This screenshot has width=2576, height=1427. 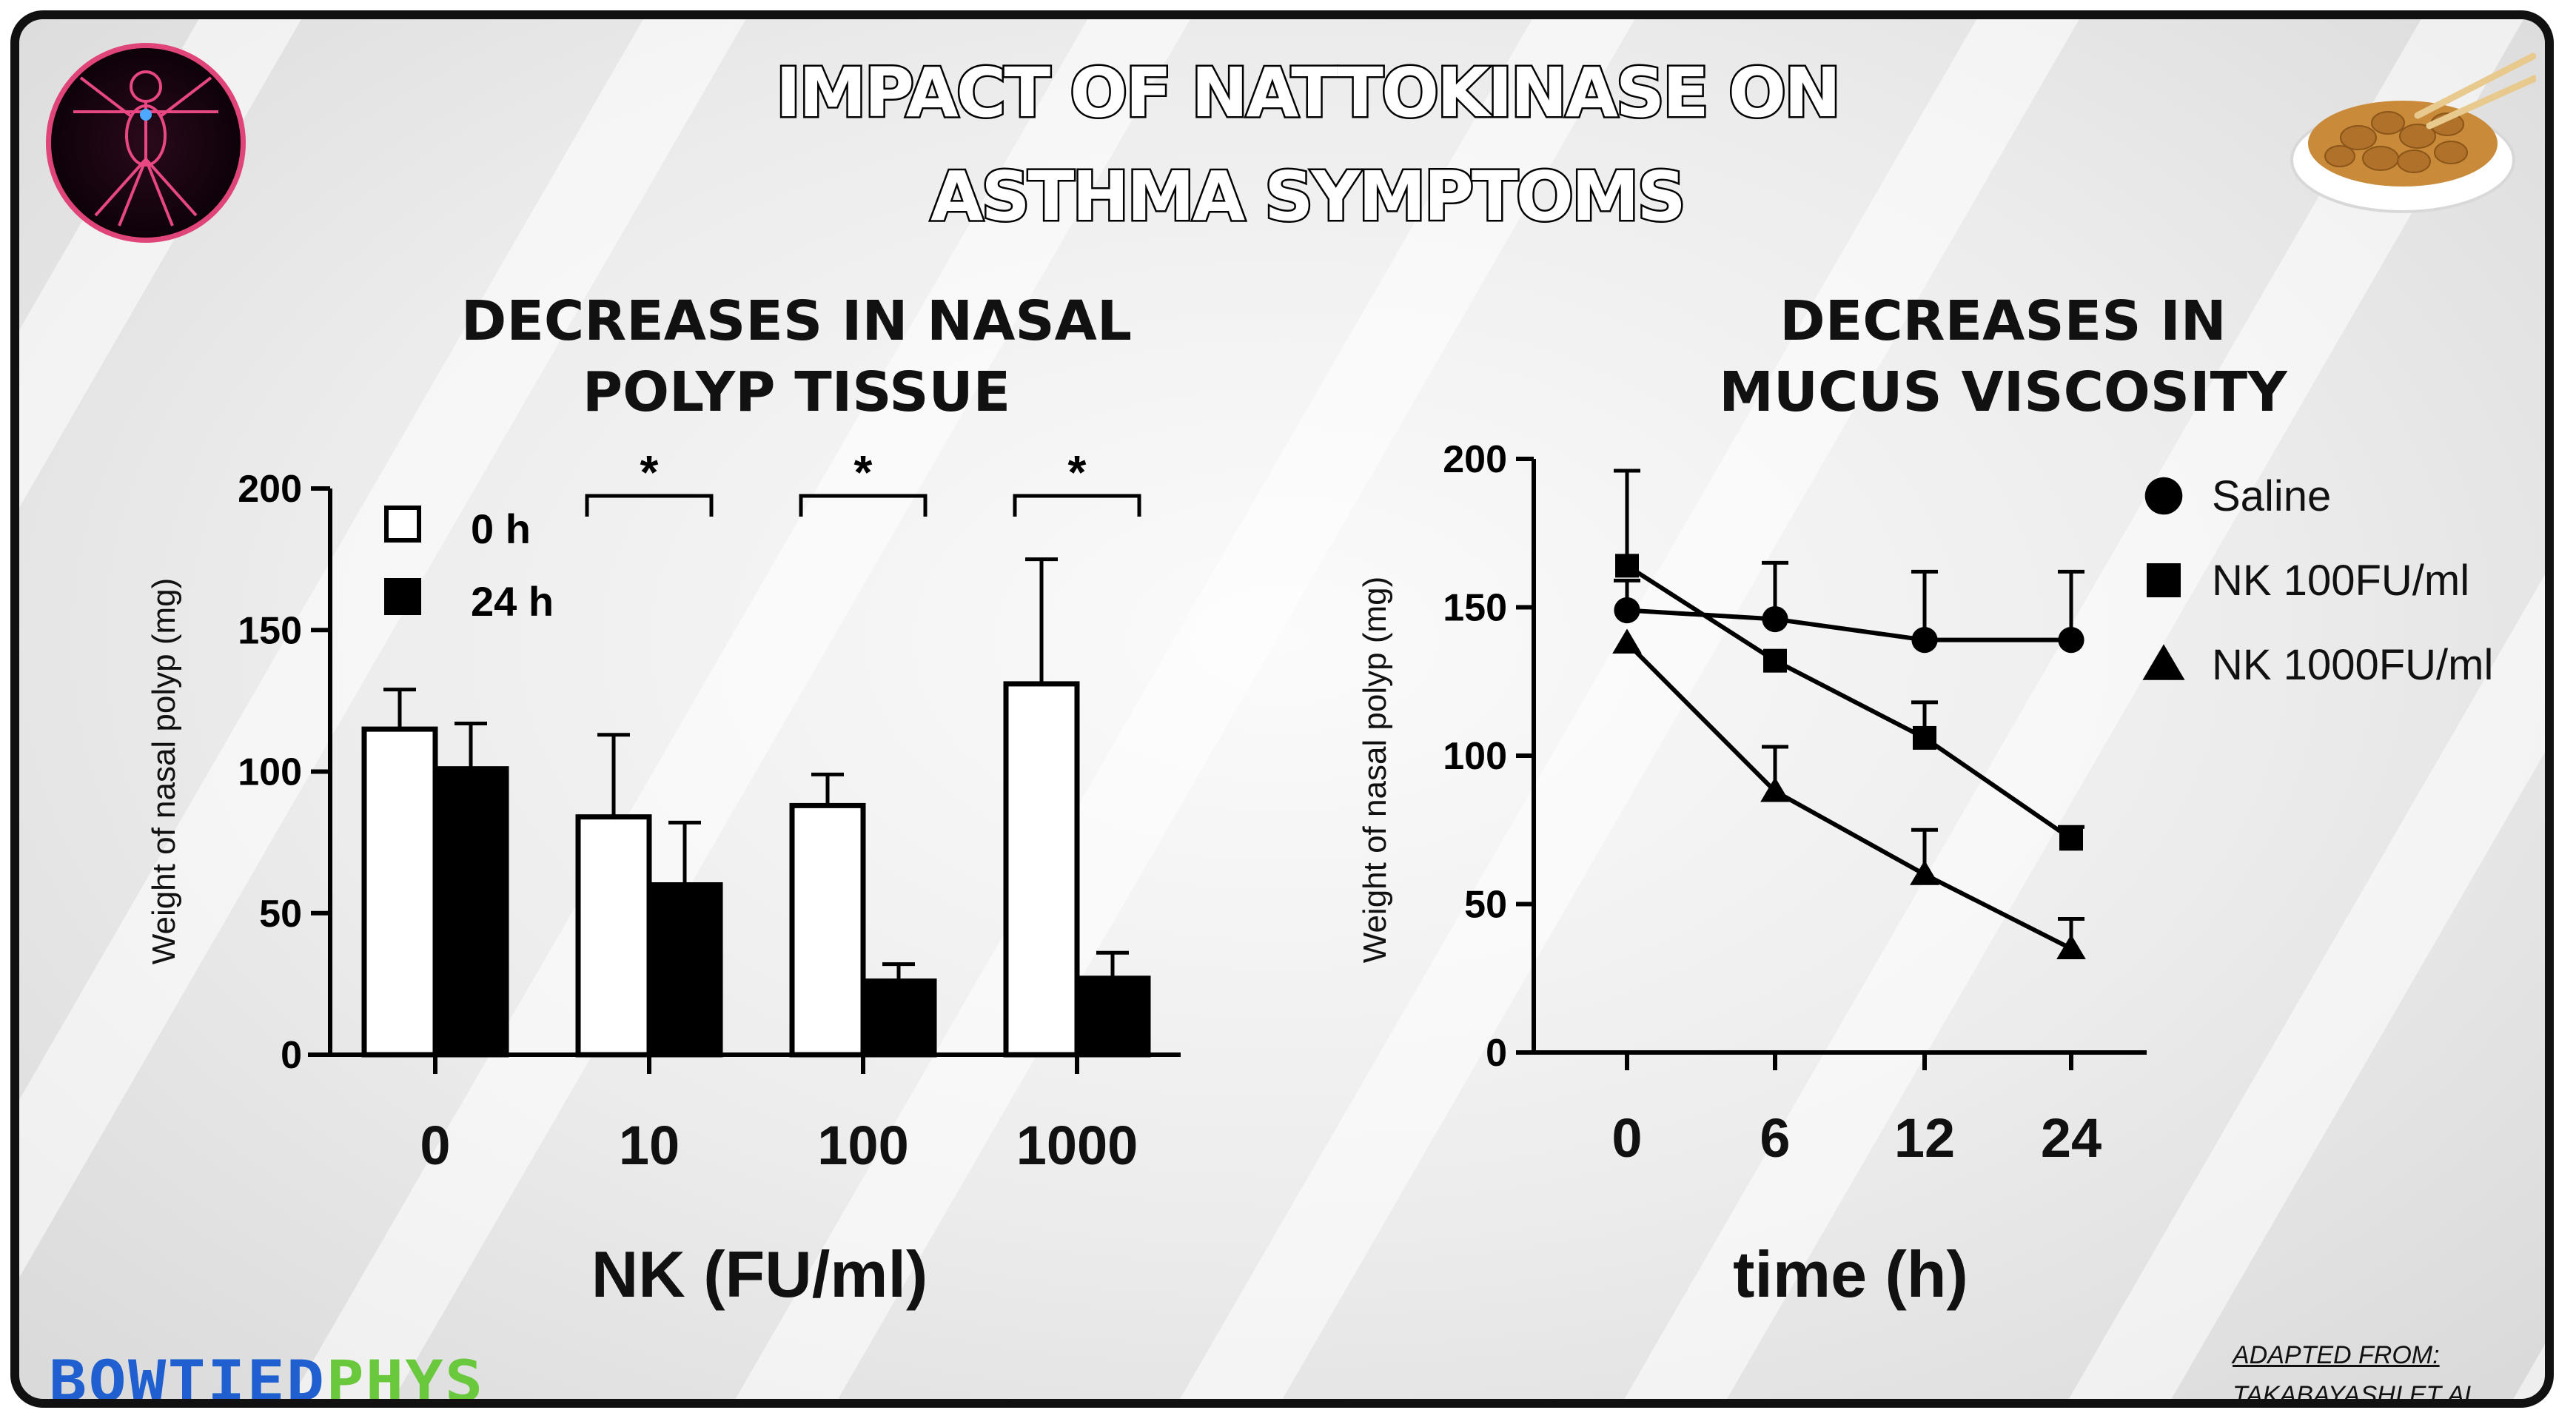 I want to click on bar-chart-y-tick-label: 50, so click(x=280, y=915).